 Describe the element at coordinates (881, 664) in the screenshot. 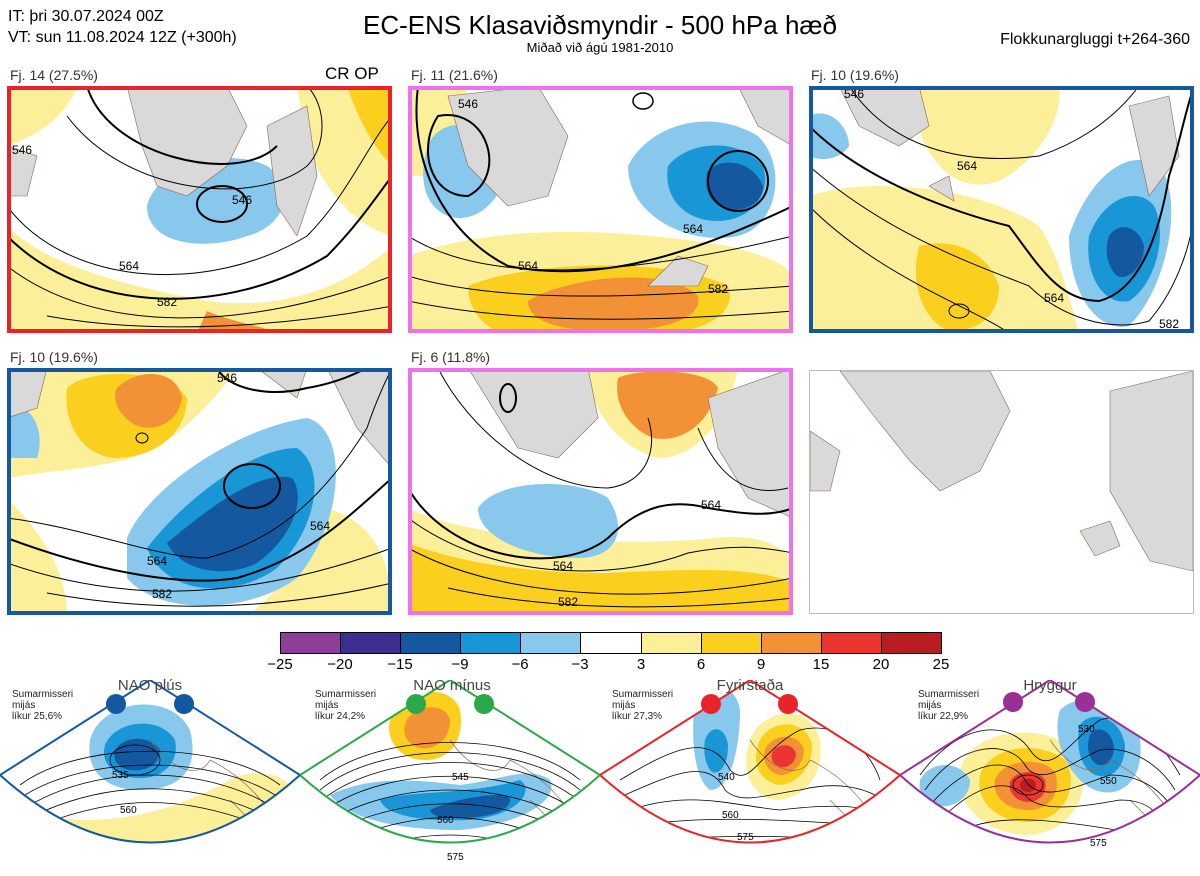

I see `colorbar-tick-label: 20` at that location.